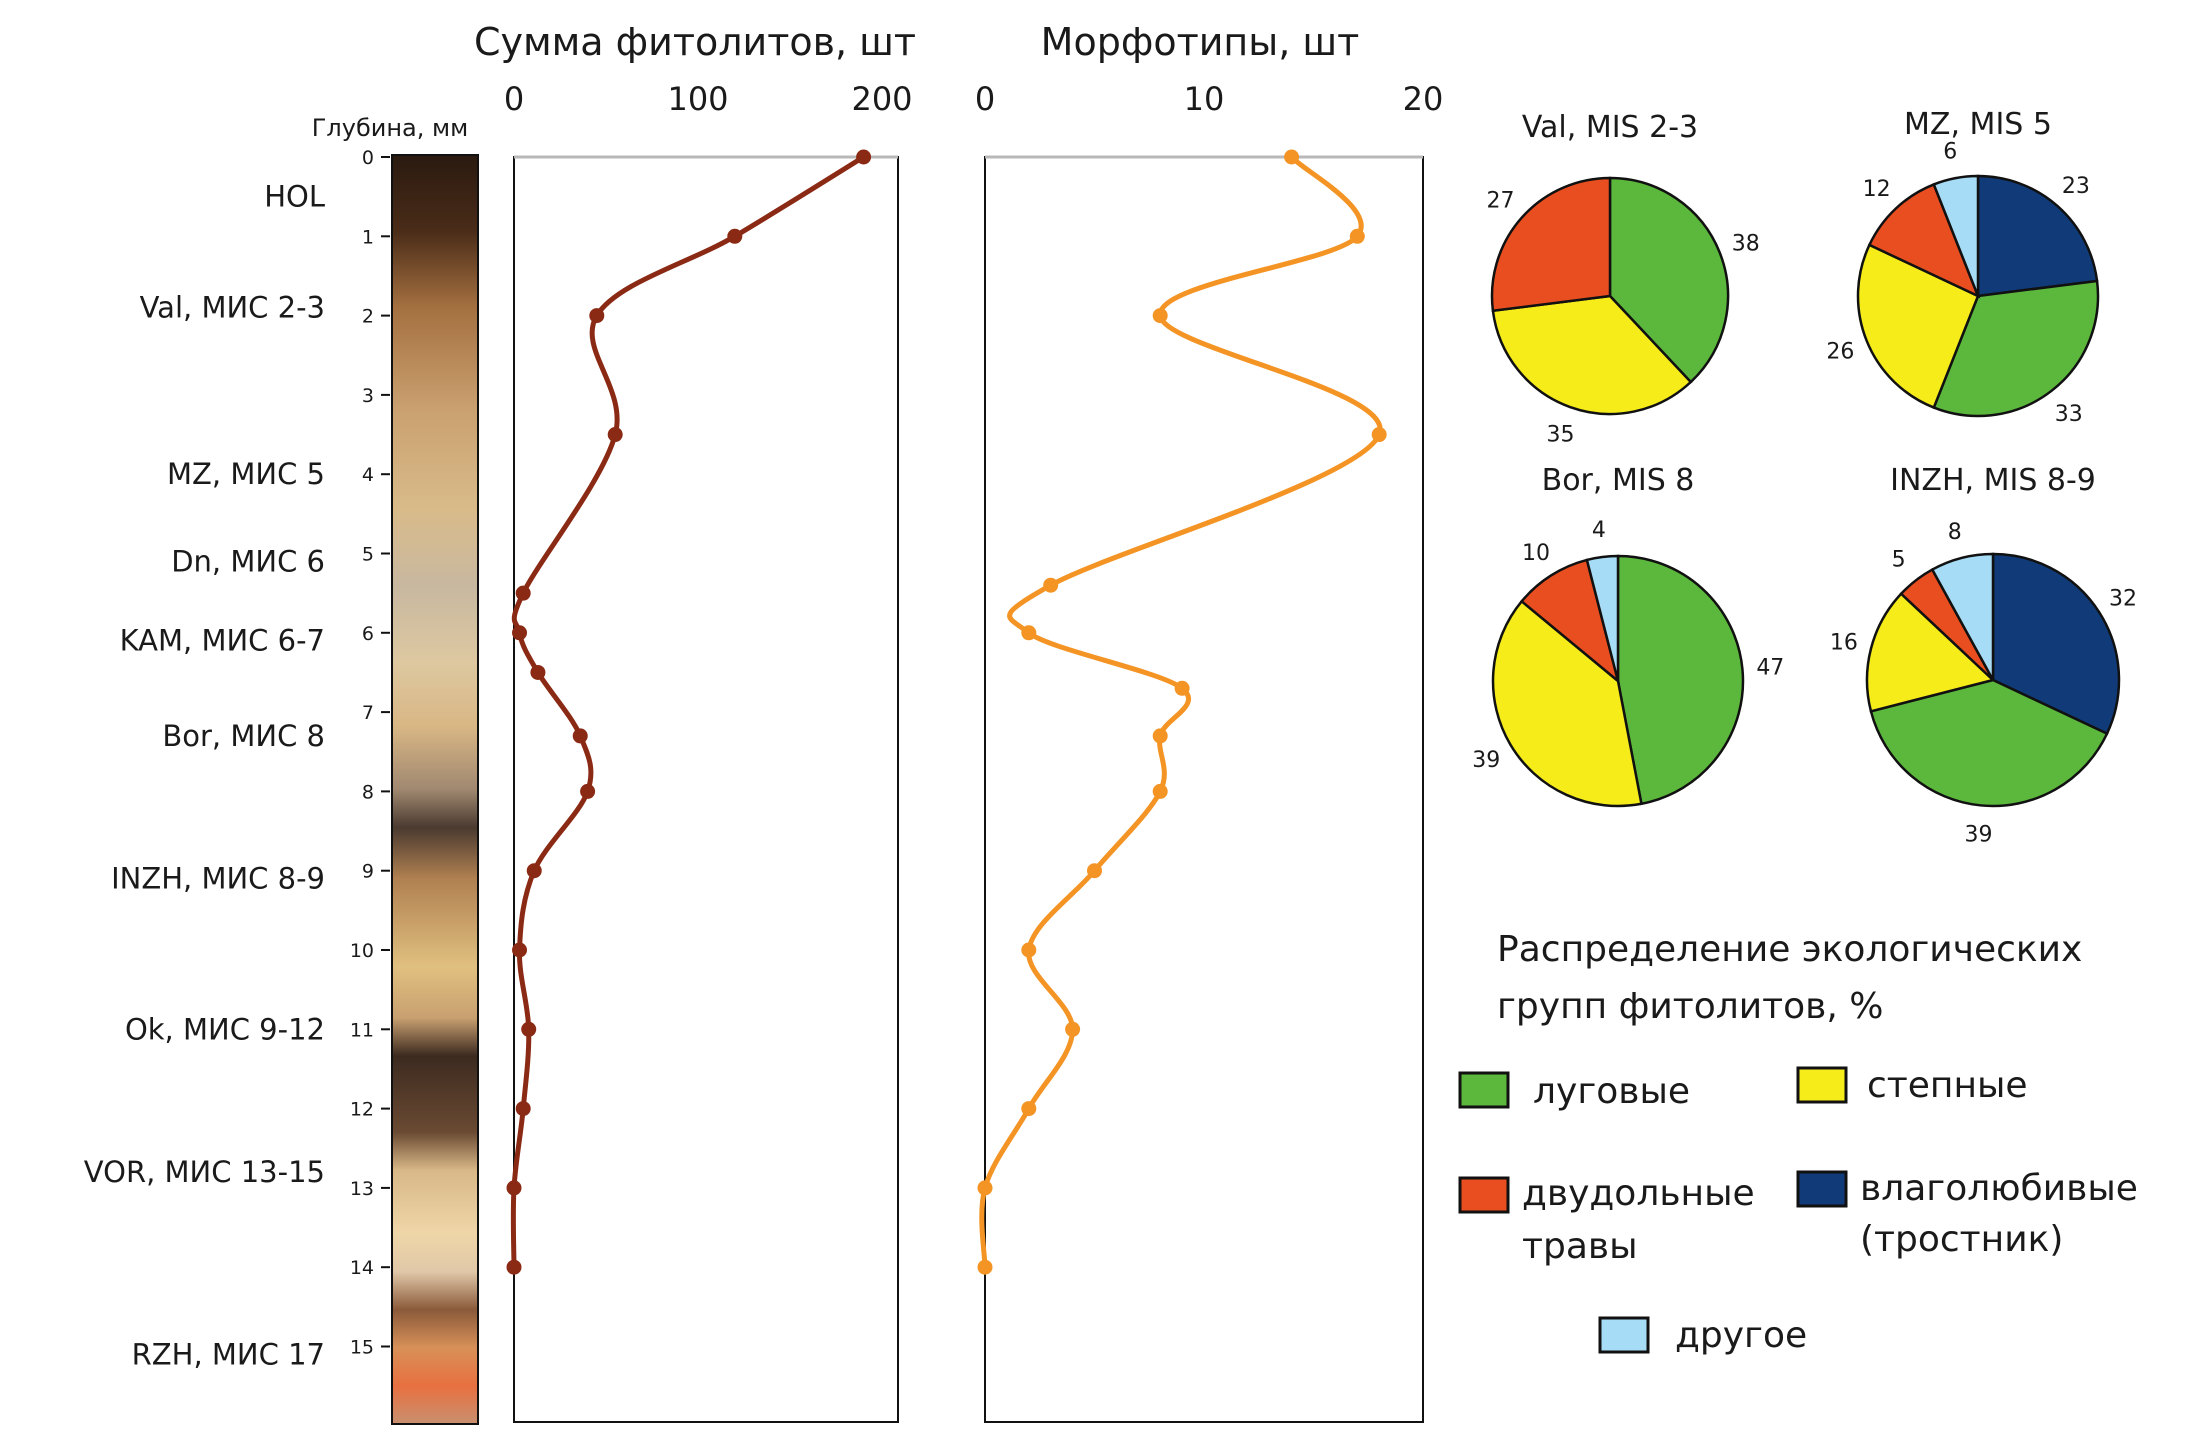 This screenshot has height=1441, width=2205. I want to click on pie-title: INZH, MIS 8-9, so click(1993, 480).